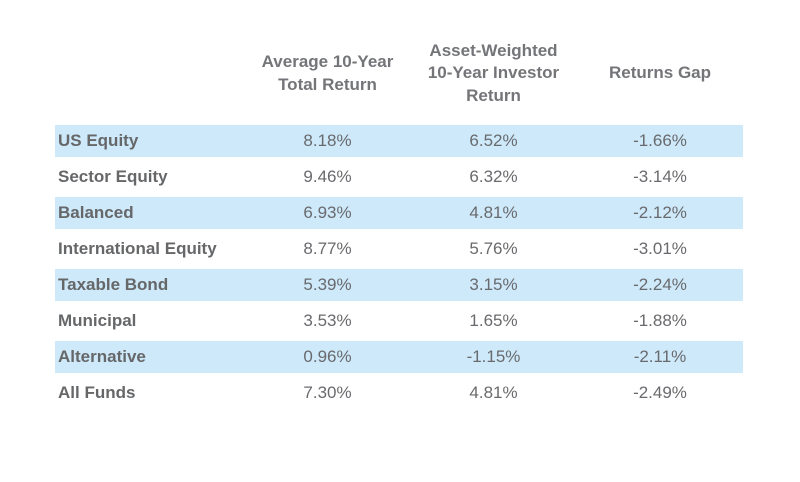  Describe the element at coordinates (113, 177) in the screenshot. I see `row-label: Sector Equity` at that location.